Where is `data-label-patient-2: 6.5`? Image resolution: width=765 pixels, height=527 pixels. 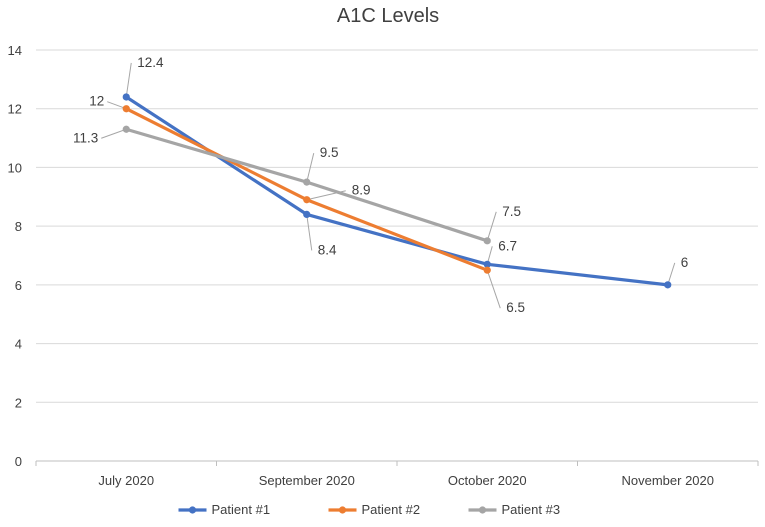 data-label-patient-2: 6.5 is located at coordinates (515, 307).